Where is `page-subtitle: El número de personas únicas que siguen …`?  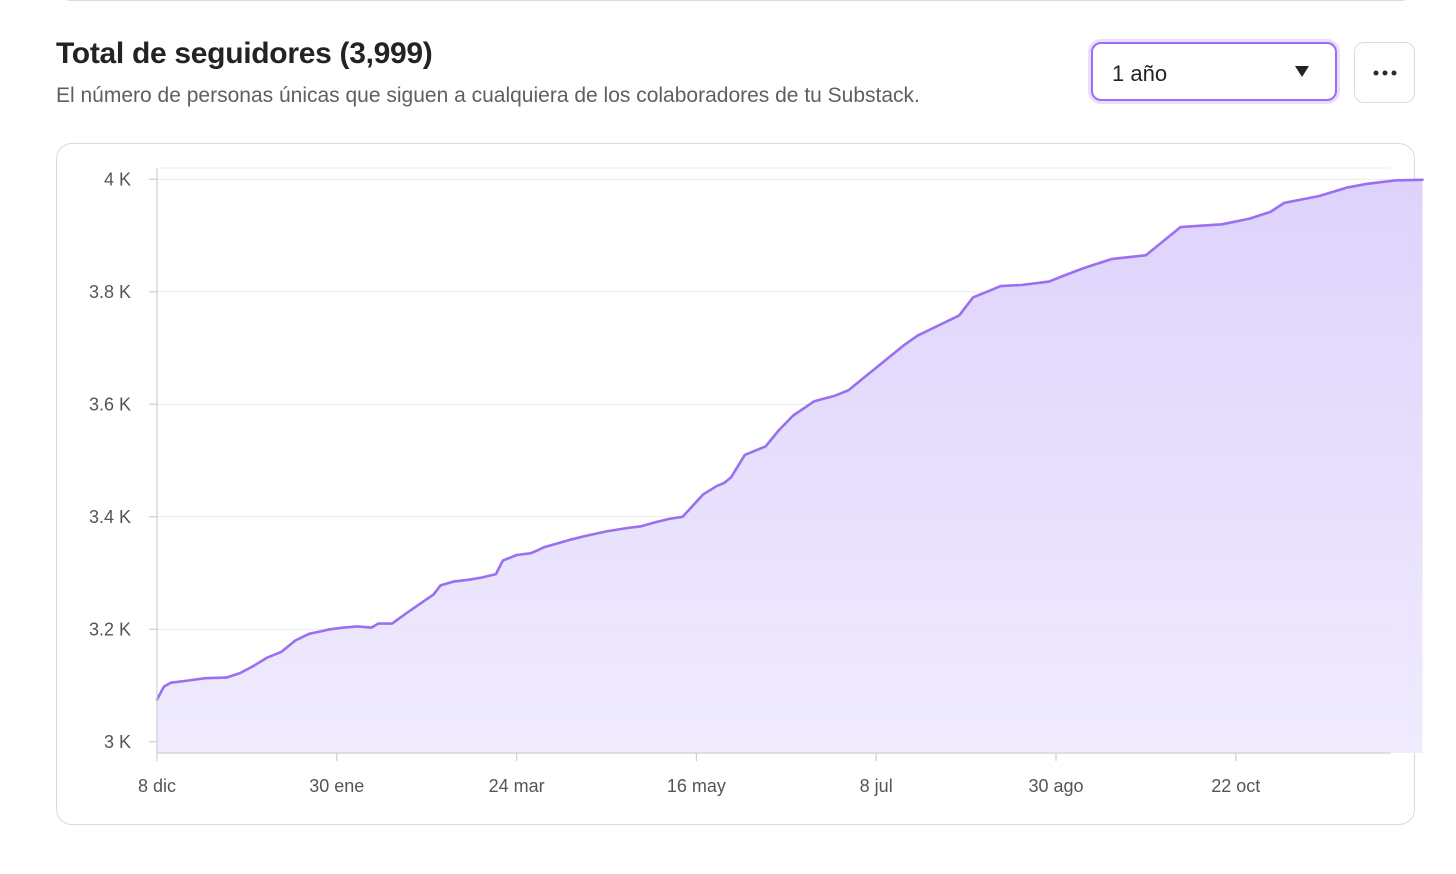
page-subtitle: El número de personas únicas que siguen … is located at coordinates (488, 95).